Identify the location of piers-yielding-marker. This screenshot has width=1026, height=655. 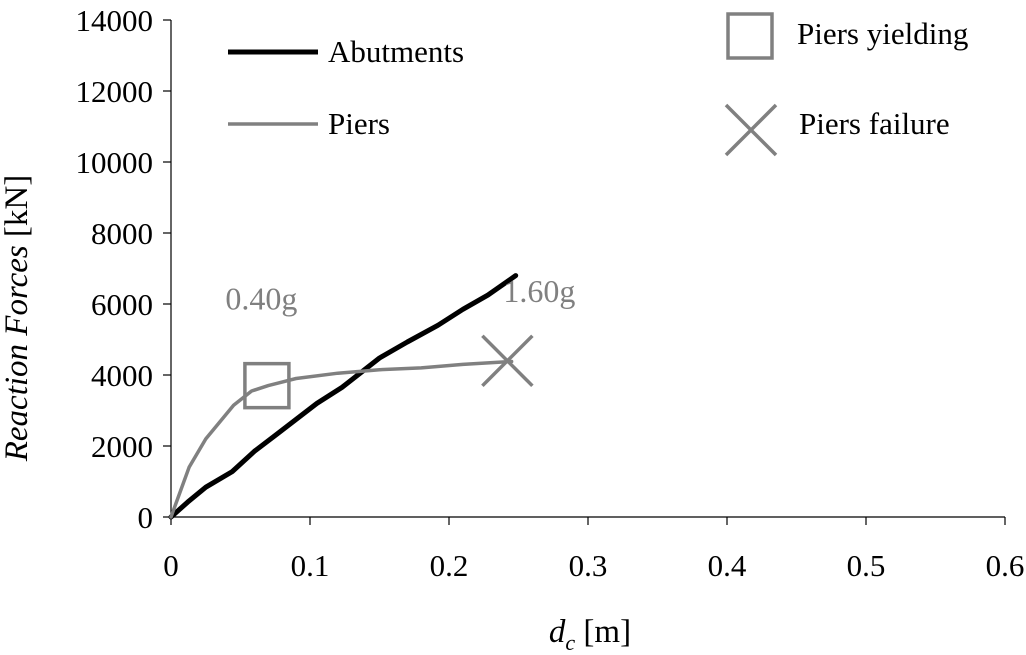
(267, 385).